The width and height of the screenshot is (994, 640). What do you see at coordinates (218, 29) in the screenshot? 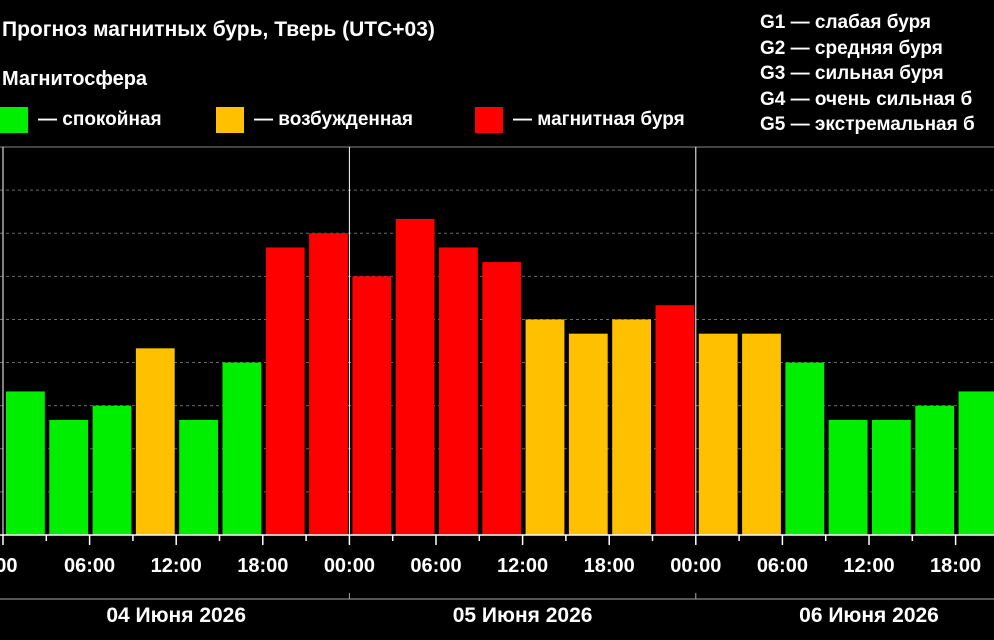
I see `chart-title: Прогноз магнитных бурь, Тверь (UTC+03)` at bounding box center [218, 29].